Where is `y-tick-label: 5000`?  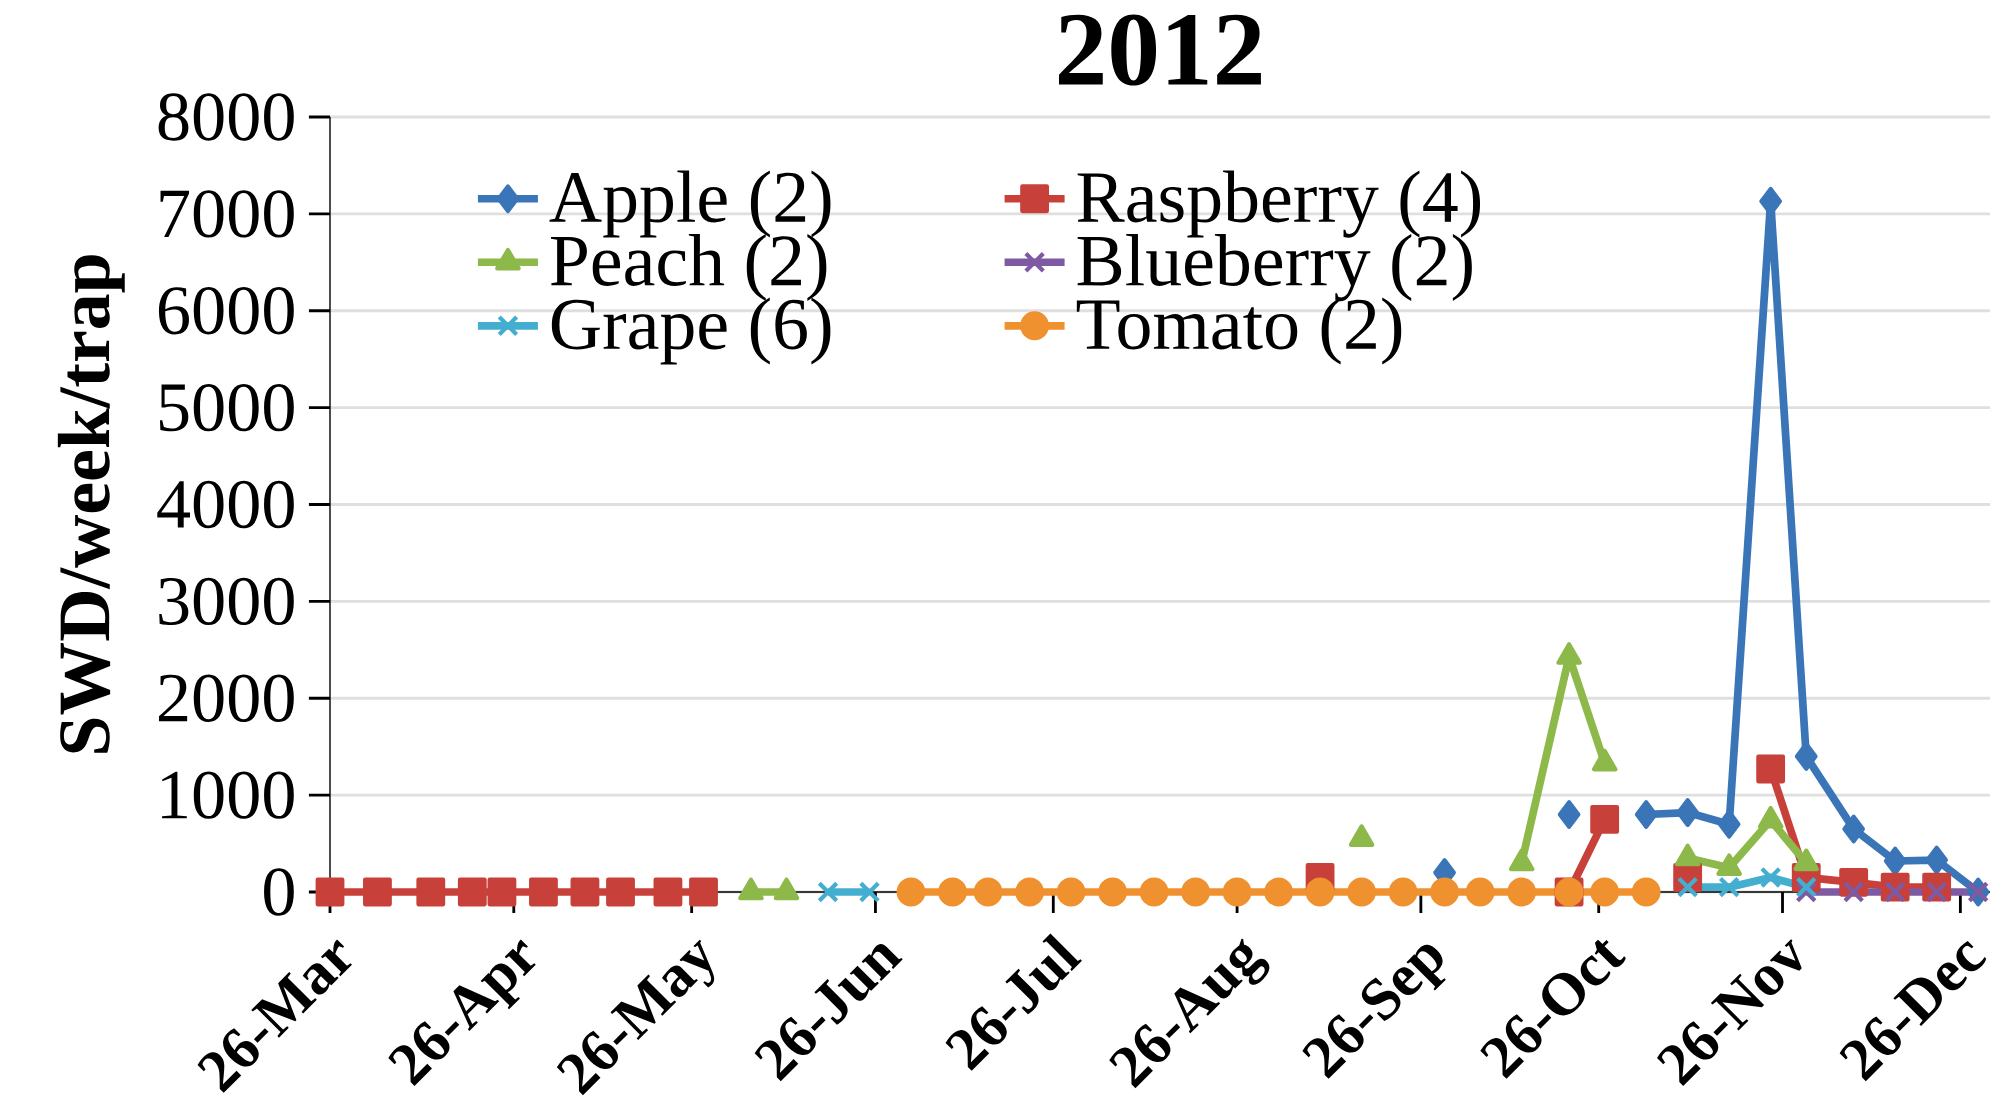
y-tick-label: 5000 is located at coordinates (226, 407).